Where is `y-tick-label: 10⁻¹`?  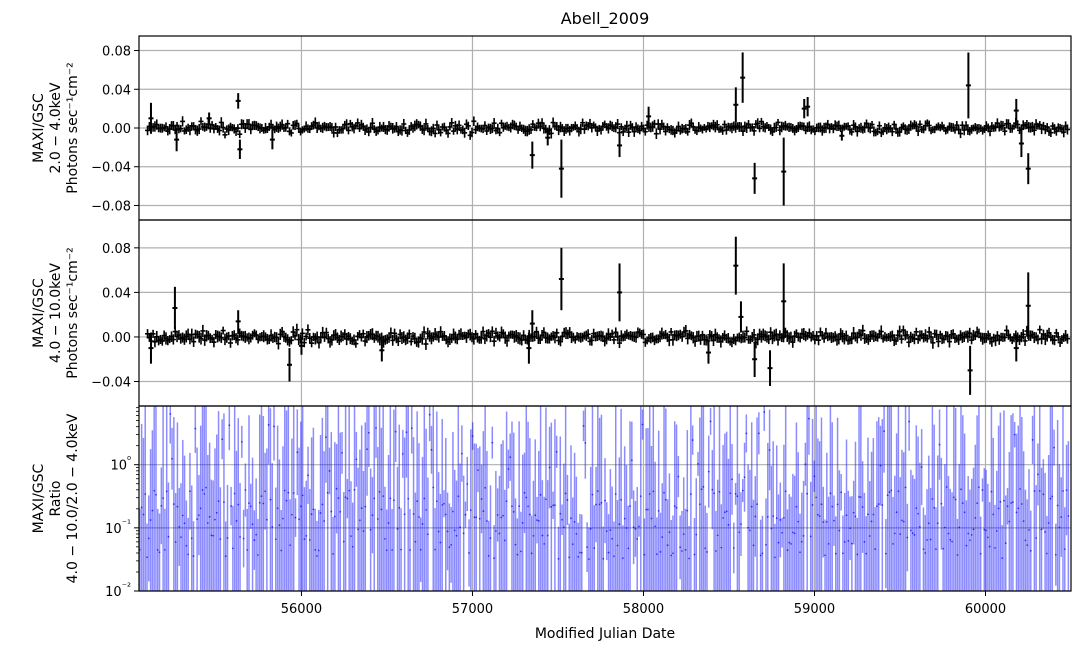 y-tick-label: 10⁻¹ is located at coordinates (118, 528).